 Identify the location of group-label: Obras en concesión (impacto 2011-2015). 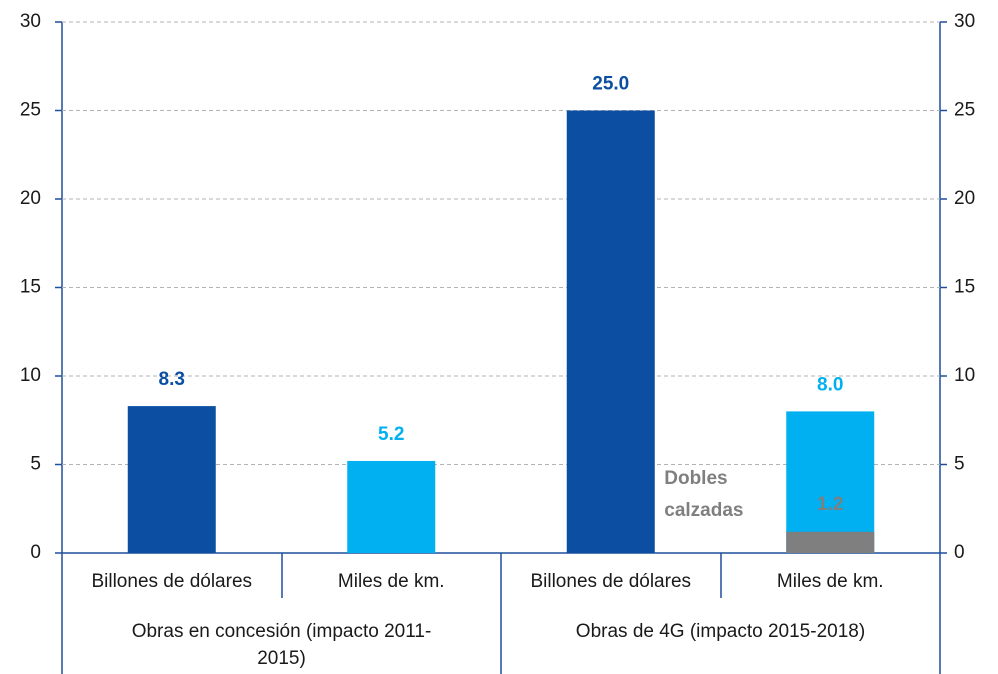
(281, 645).